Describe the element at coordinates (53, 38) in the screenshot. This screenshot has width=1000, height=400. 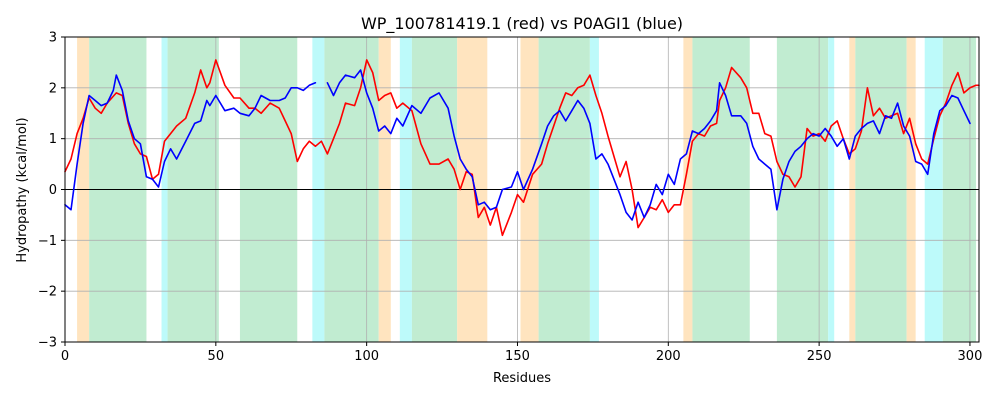
I see `y-tick-label: 3` at that location.